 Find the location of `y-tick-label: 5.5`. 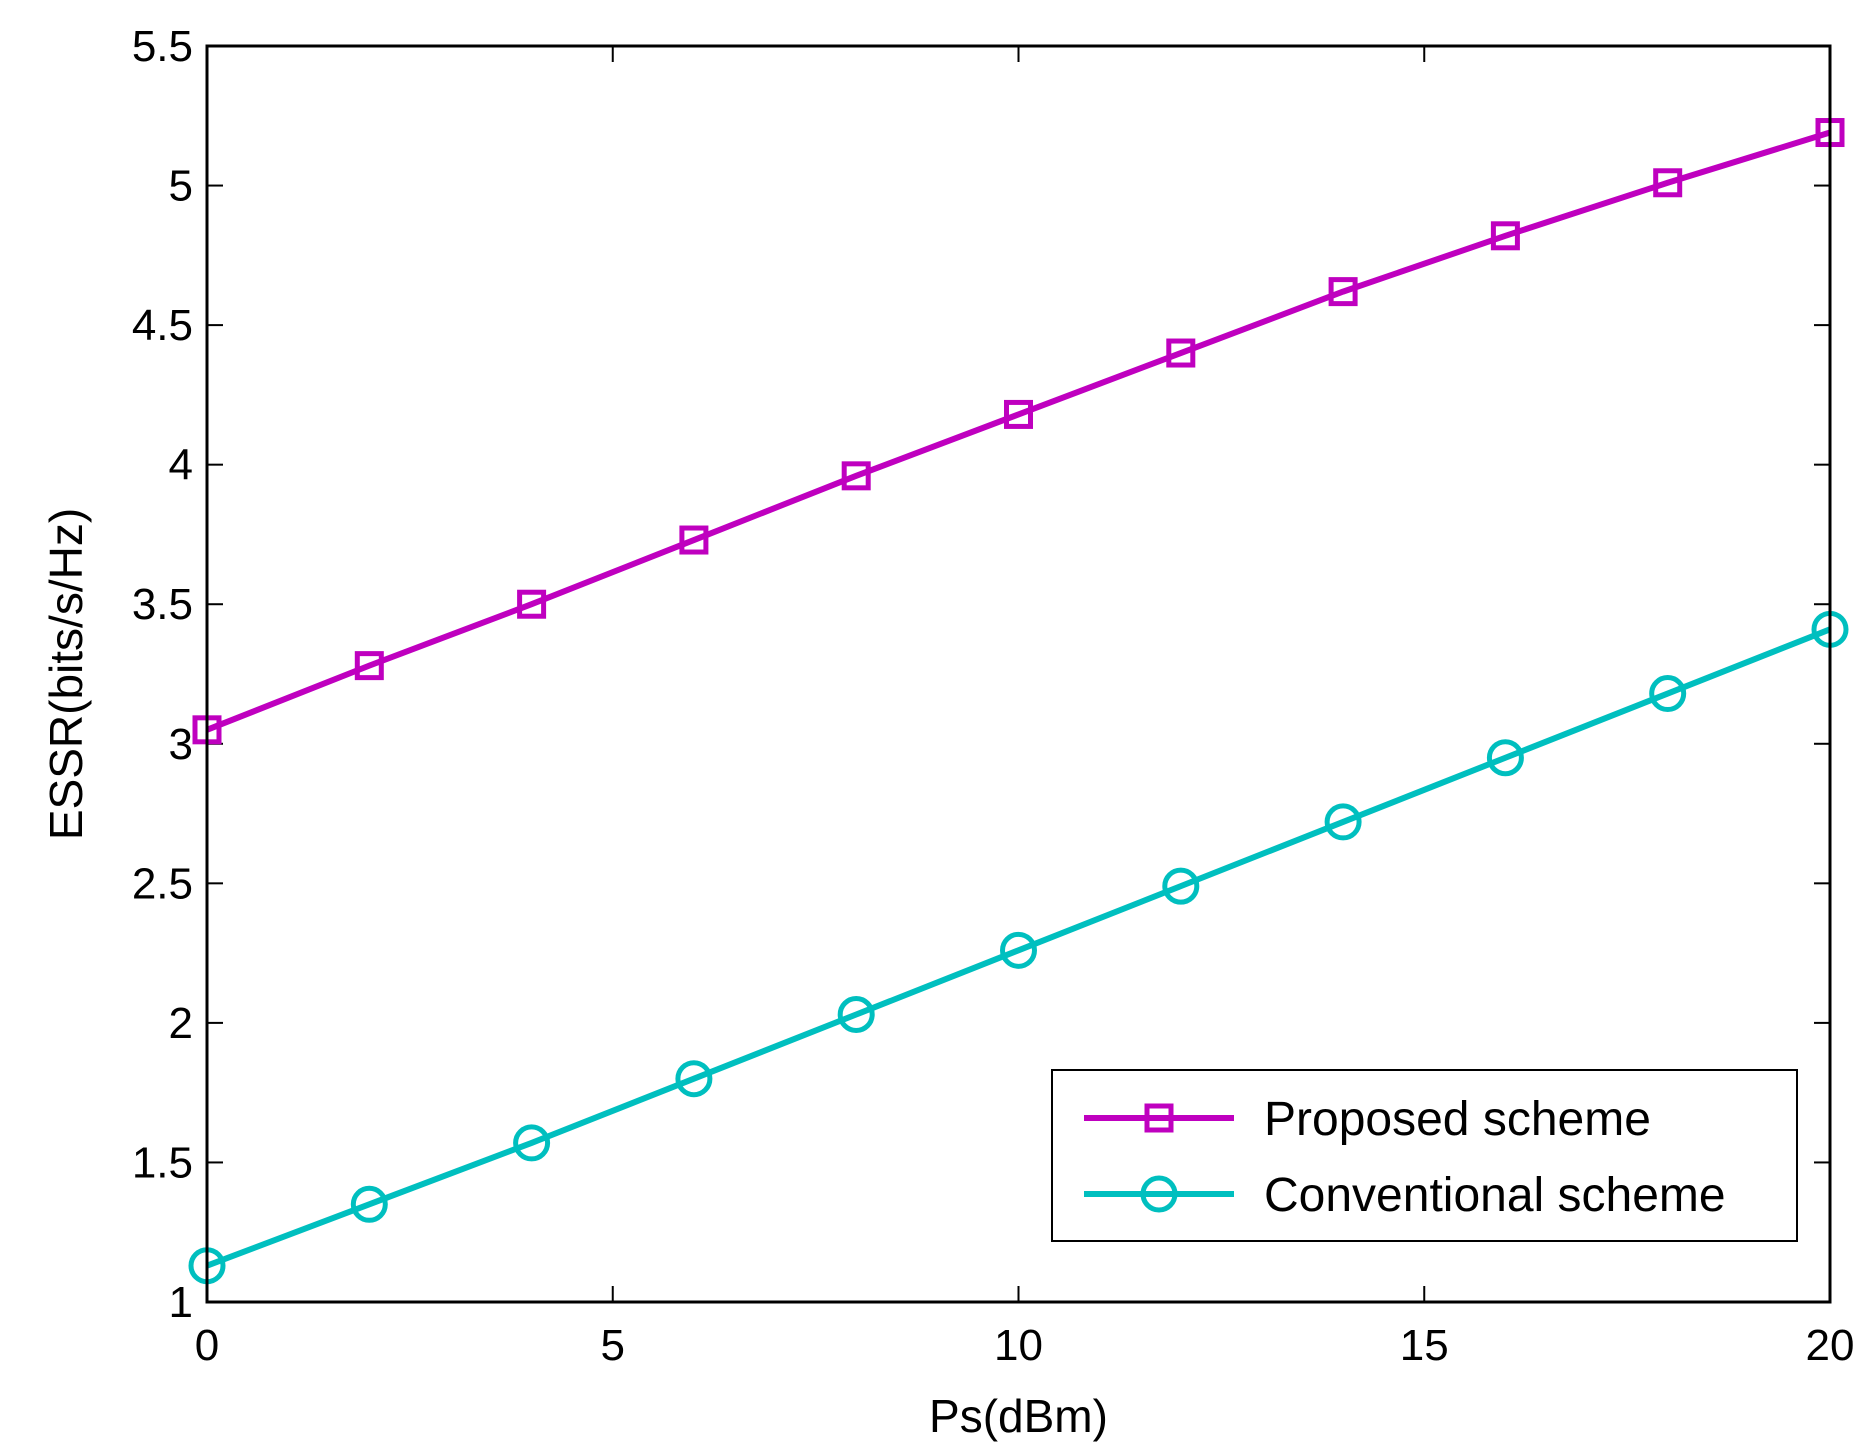

y-tick-label: 5.5 is located at coordinates (162, 46).